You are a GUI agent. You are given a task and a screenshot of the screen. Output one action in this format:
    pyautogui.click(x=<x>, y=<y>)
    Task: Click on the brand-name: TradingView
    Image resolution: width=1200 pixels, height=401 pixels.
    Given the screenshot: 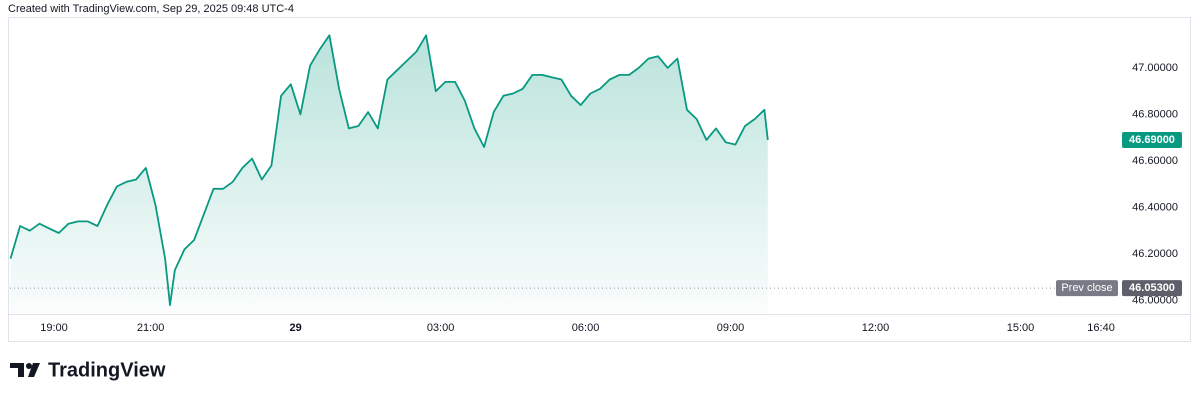 What is the action you would take?
    pyautogui.click(x=107, y=370)
    